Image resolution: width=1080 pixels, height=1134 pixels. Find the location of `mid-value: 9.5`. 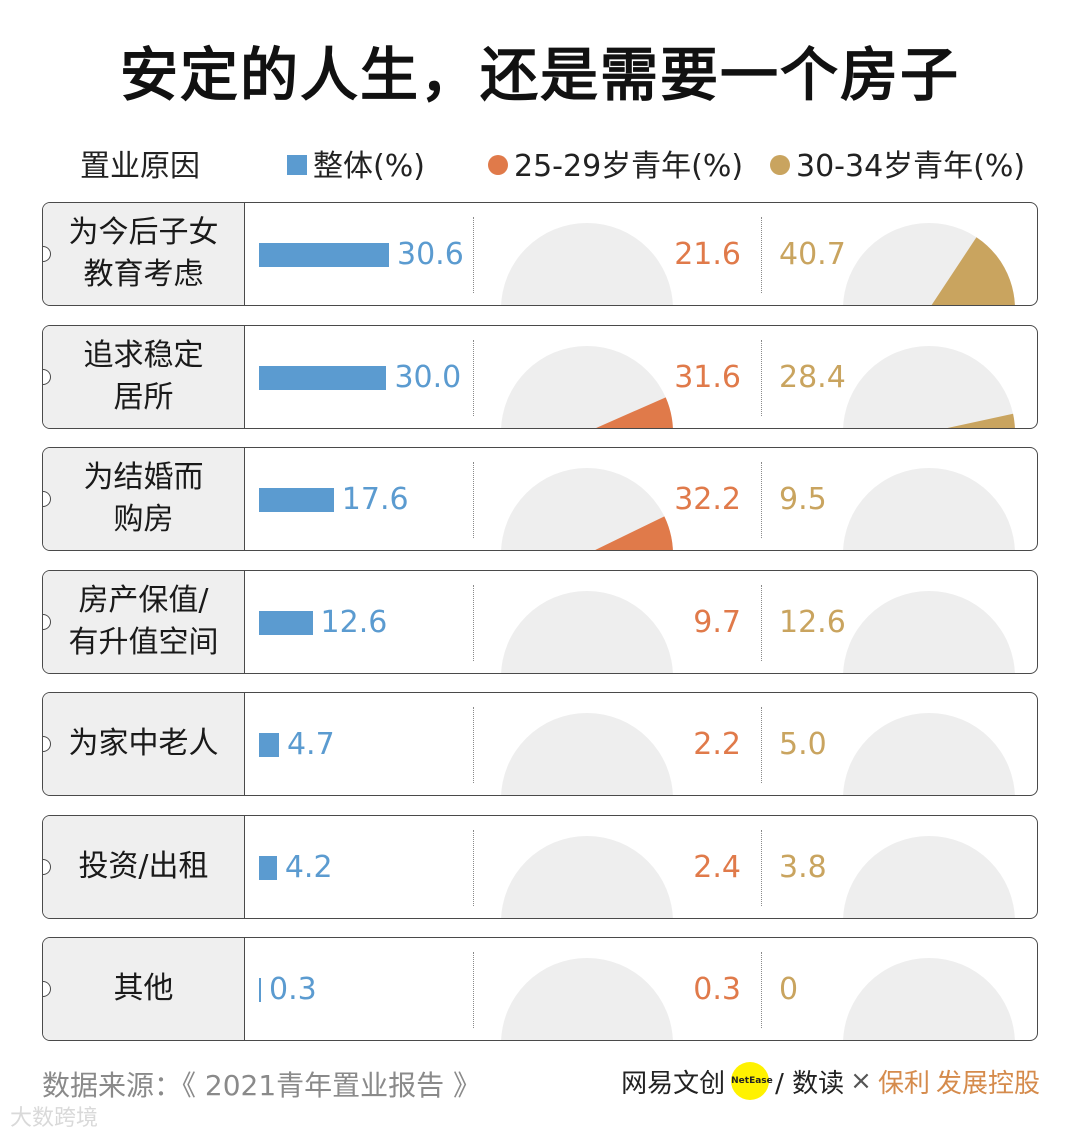

mid-value: 9.5 is located at coordinates (803, 499).